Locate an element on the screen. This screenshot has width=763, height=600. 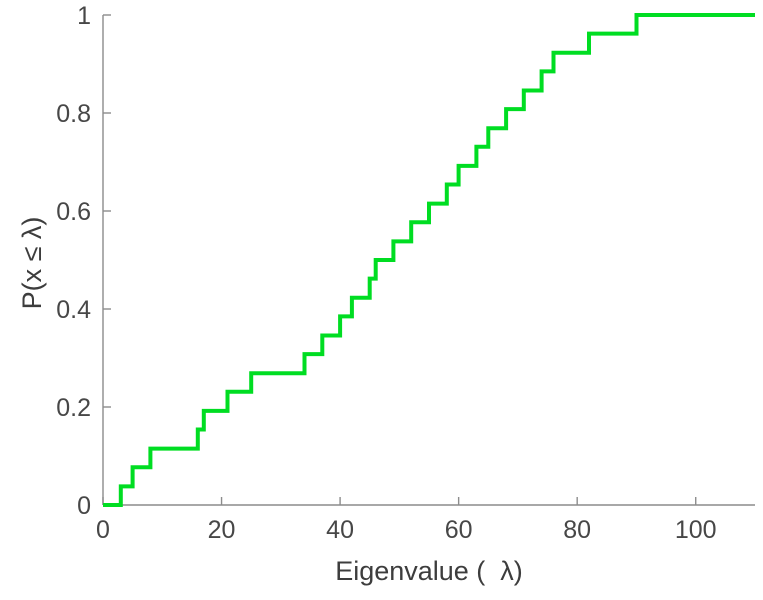
x-tick-label: 40 is located at coordinates (340, 530).